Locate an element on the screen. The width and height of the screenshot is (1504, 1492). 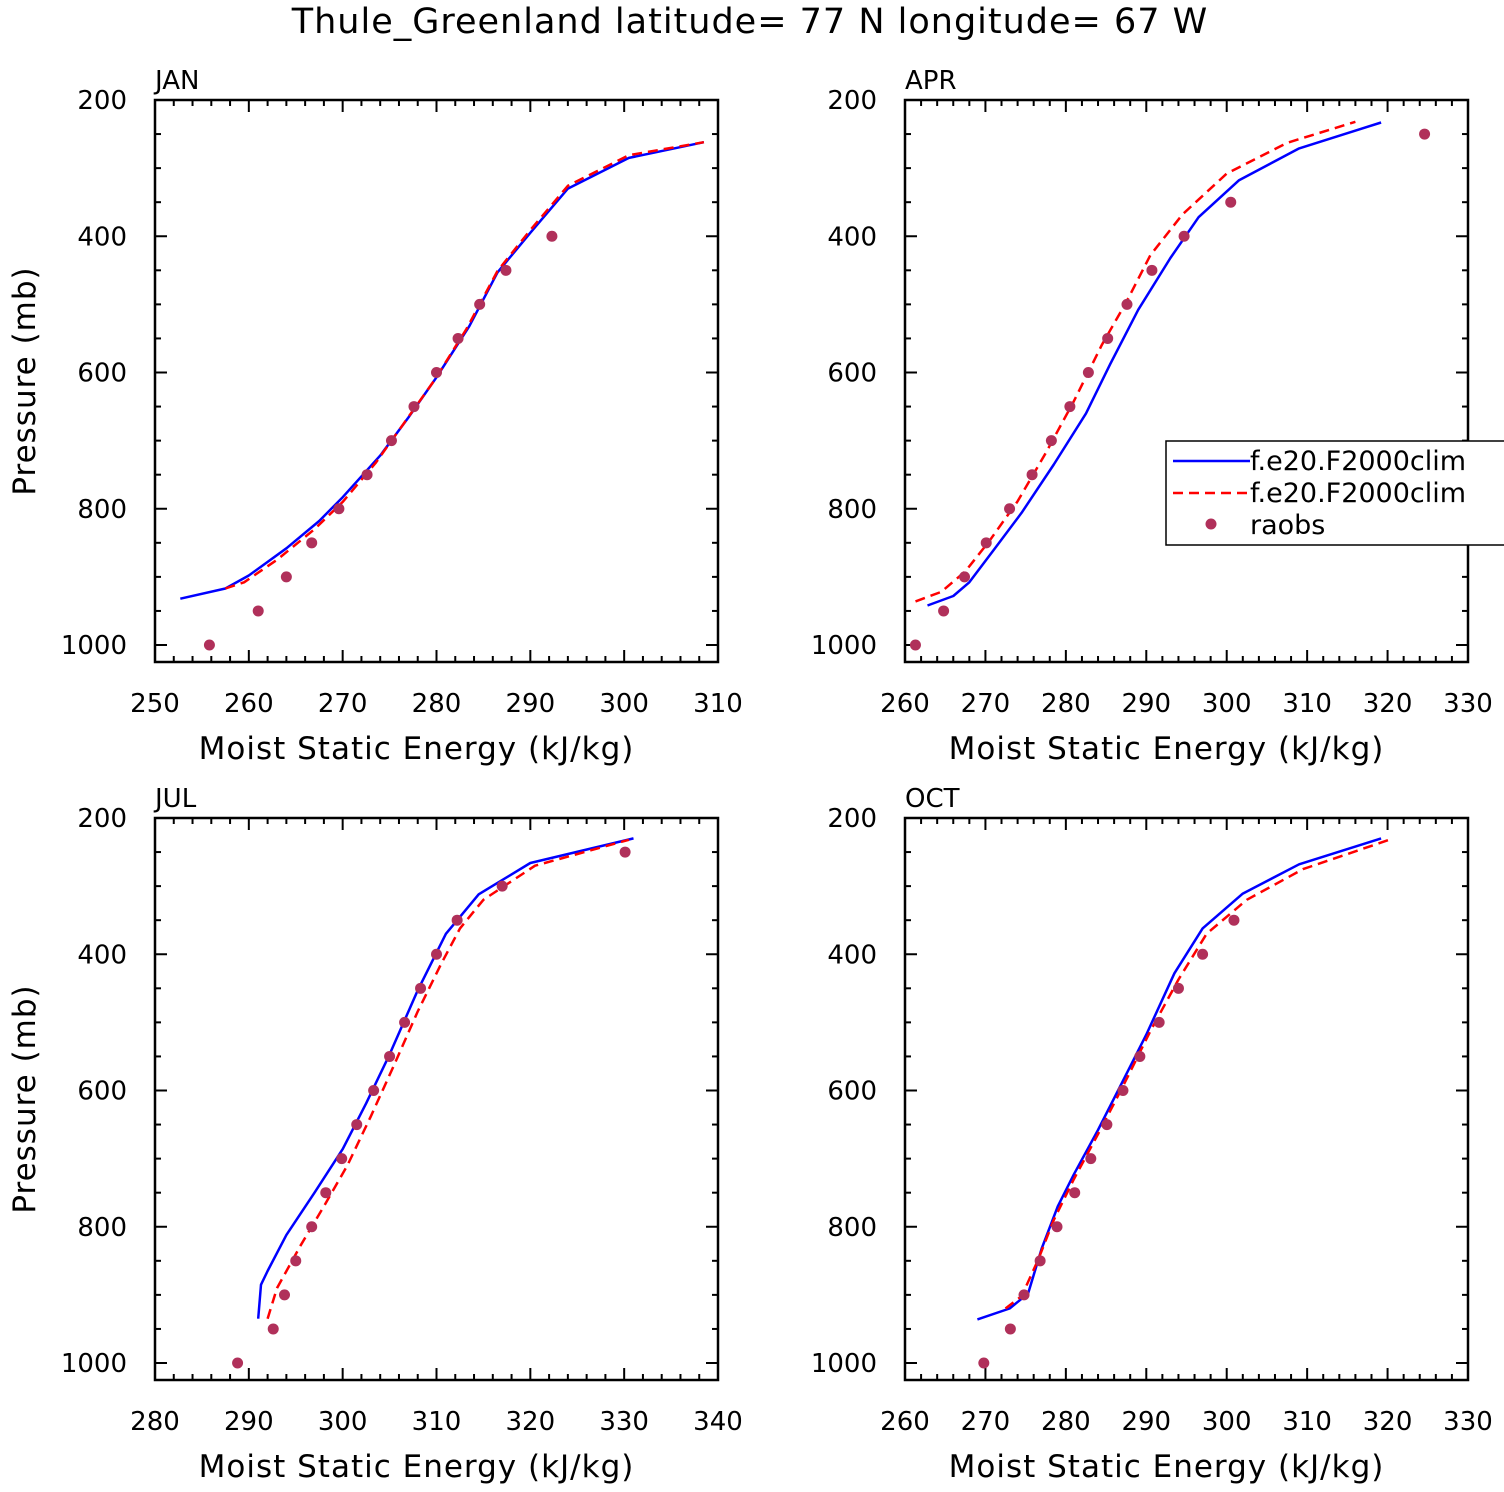
panel-label: OCT is located at coordinates (932, 799).